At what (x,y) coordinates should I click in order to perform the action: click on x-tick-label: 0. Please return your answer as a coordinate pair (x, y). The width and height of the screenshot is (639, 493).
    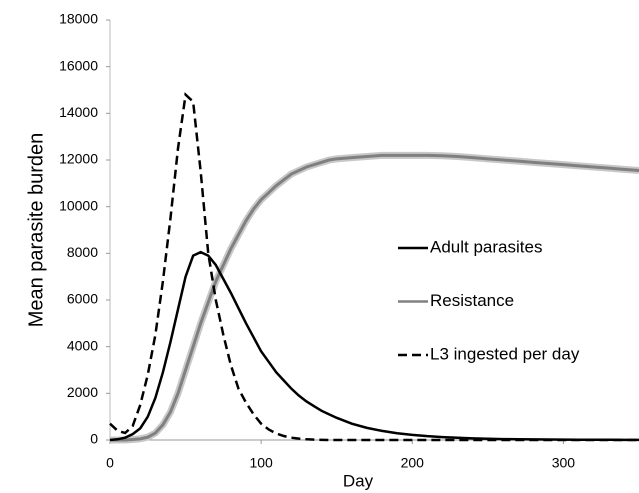
    Looking at the image, I should click on (110, 463).